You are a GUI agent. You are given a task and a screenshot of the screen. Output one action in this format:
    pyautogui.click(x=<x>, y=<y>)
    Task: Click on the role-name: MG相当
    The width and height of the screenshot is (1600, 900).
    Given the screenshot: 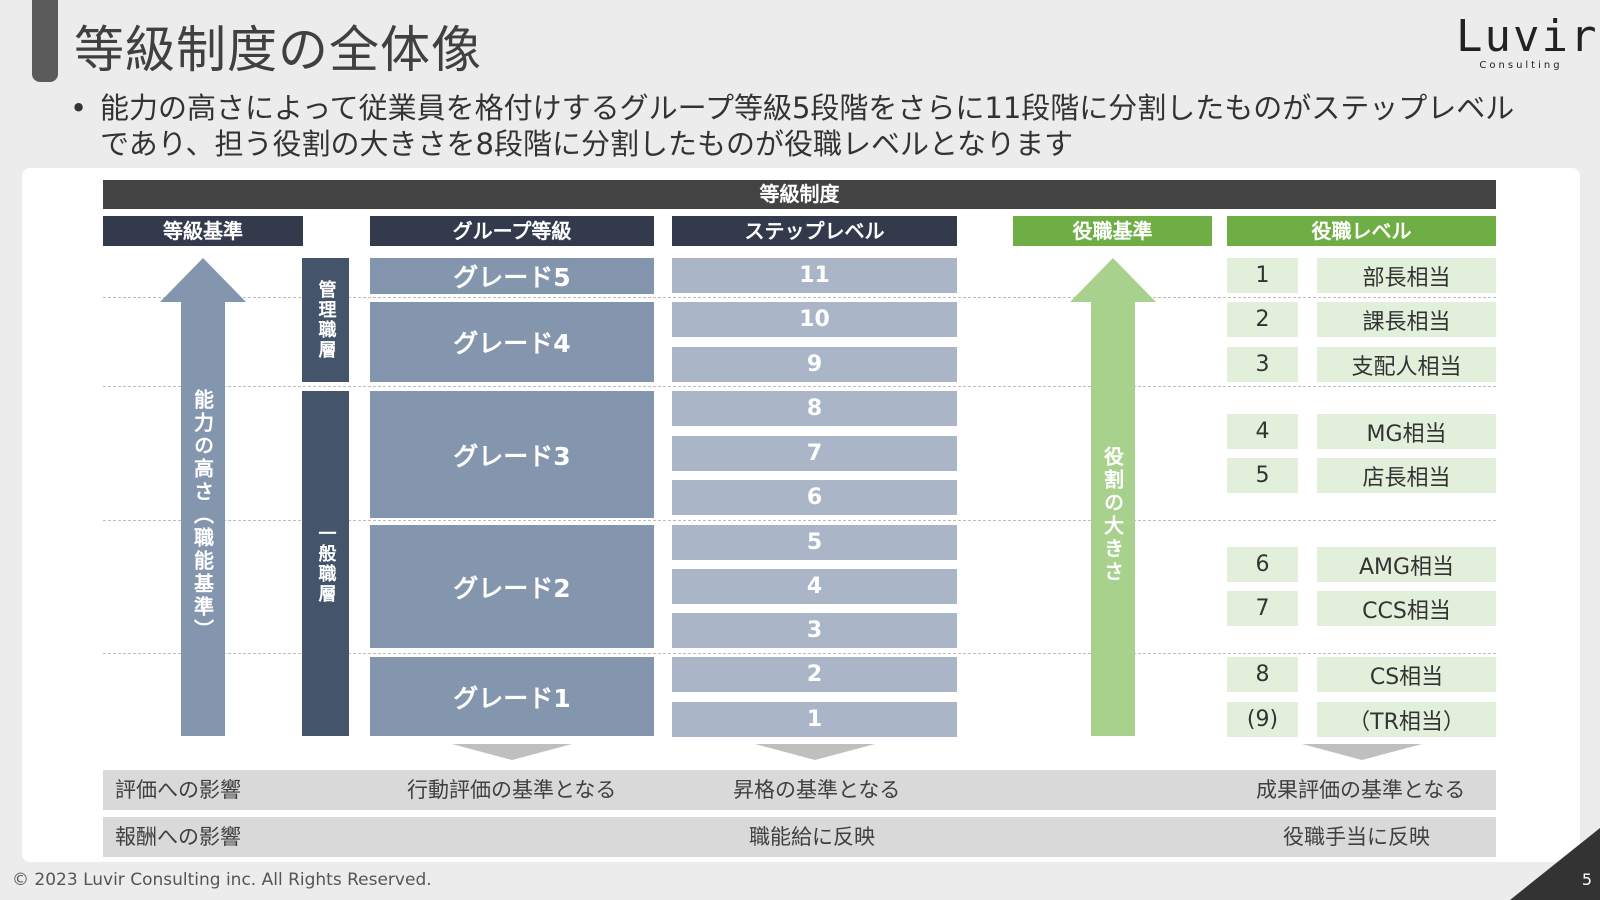 What is the action you would take?
    pyautogui.click(x=1406, y=431)
    